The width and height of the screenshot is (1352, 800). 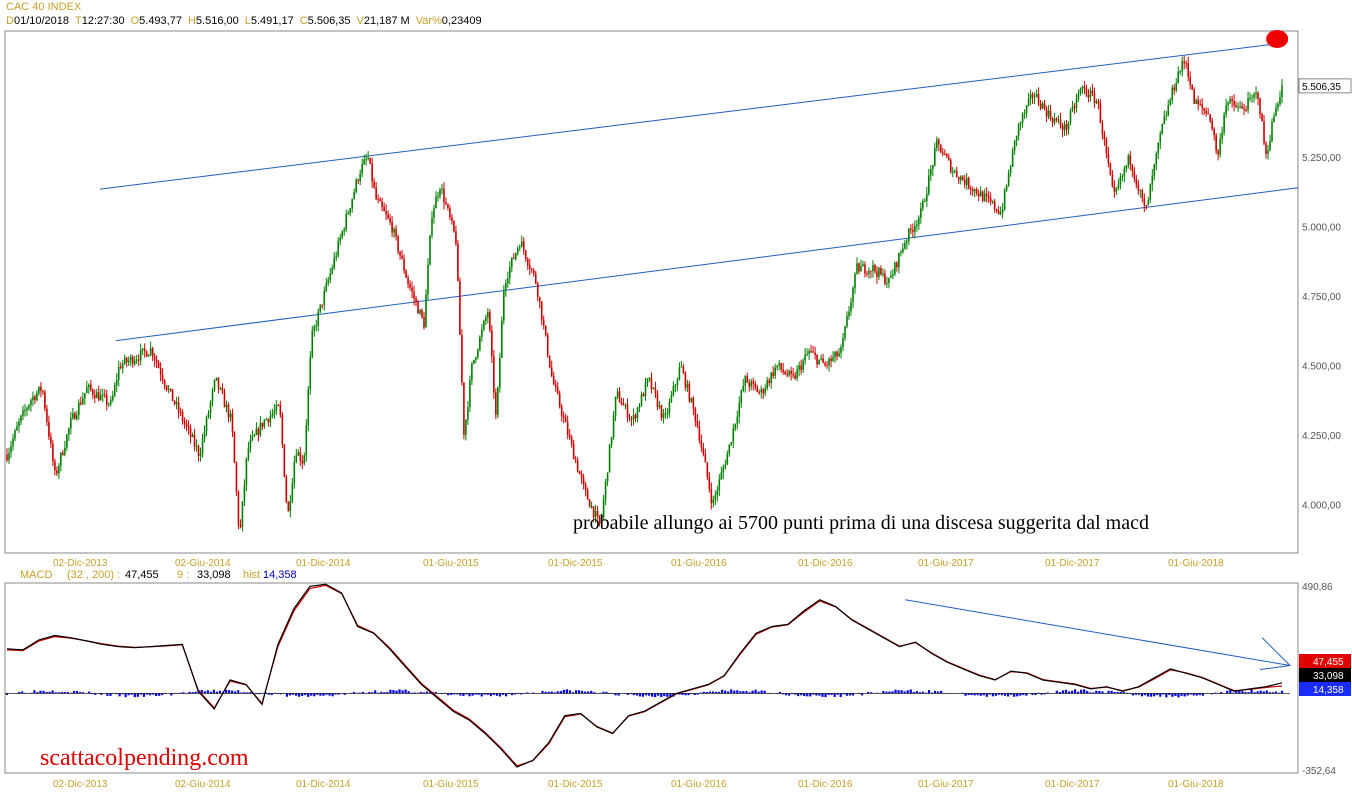 I want to click on last-price-label: 5.506,35, so click(x=1321, y=87).